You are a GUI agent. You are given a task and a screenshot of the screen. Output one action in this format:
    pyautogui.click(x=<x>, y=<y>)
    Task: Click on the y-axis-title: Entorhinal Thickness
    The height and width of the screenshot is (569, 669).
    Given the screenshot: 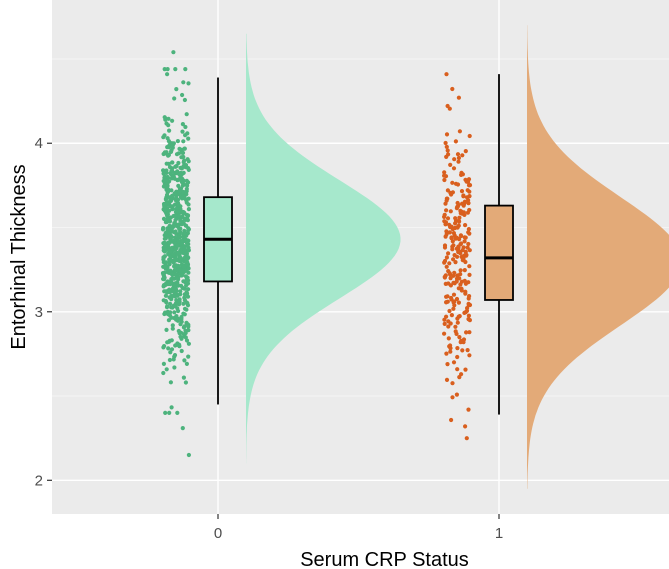 What is the action you would take?
    pyautogui.click(x=19, y=256)
    